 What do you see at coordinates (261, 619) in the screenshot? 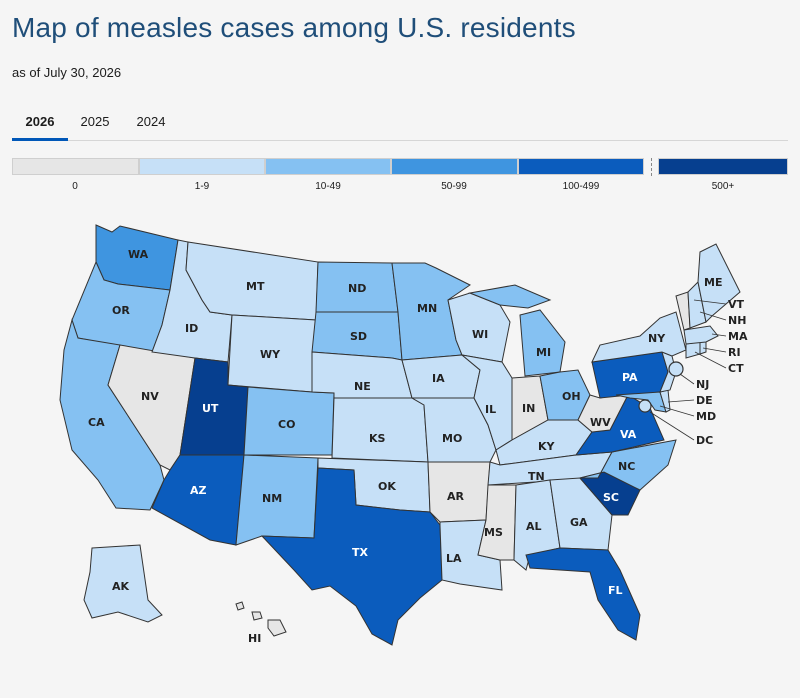
I see `state-hi` at bounding box center [261, 619].